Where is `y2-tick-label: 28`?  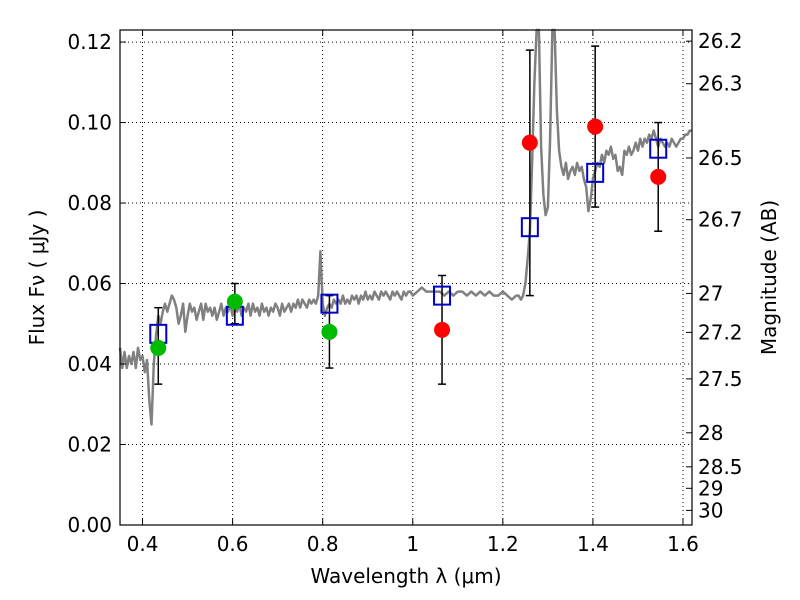
y2-tick-label: 28 is located at coordinates (710, 433).